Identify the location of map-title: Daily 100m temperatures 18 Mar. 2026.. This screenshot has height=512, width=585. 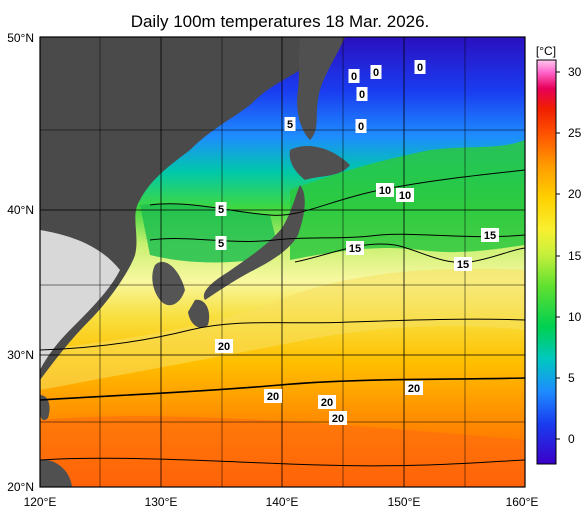
(280, 21).